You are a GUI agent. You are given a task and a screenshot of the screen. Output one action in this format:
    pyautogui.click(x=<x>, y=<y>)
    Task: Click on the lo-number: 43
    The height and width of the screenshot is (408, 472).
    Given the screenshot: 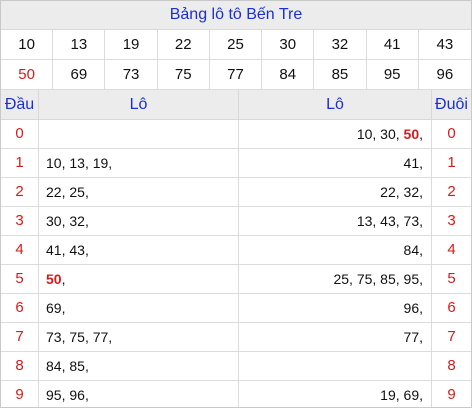 What is the action you would take?
    pyautogui.click(x=77, y=250)
    